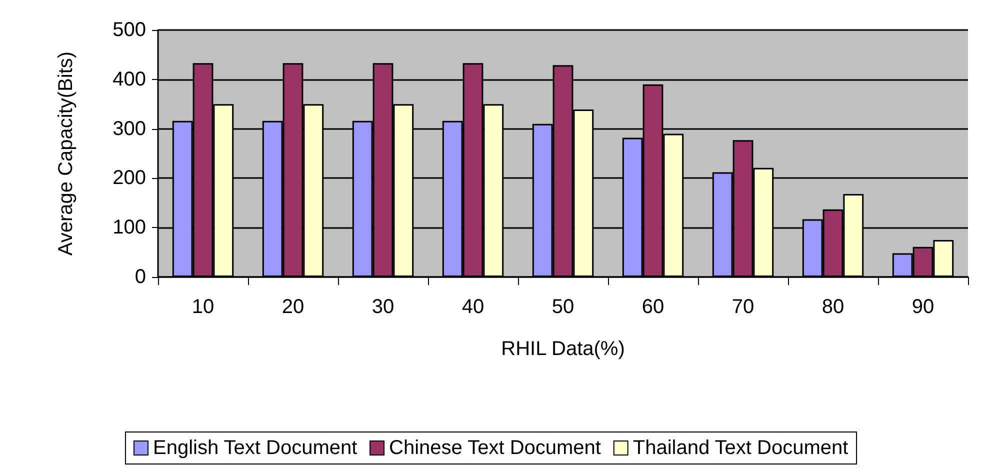  Describe the element at coordinates (563, 307) in the screenshot. I see `x-tick-label: 50` at that location.